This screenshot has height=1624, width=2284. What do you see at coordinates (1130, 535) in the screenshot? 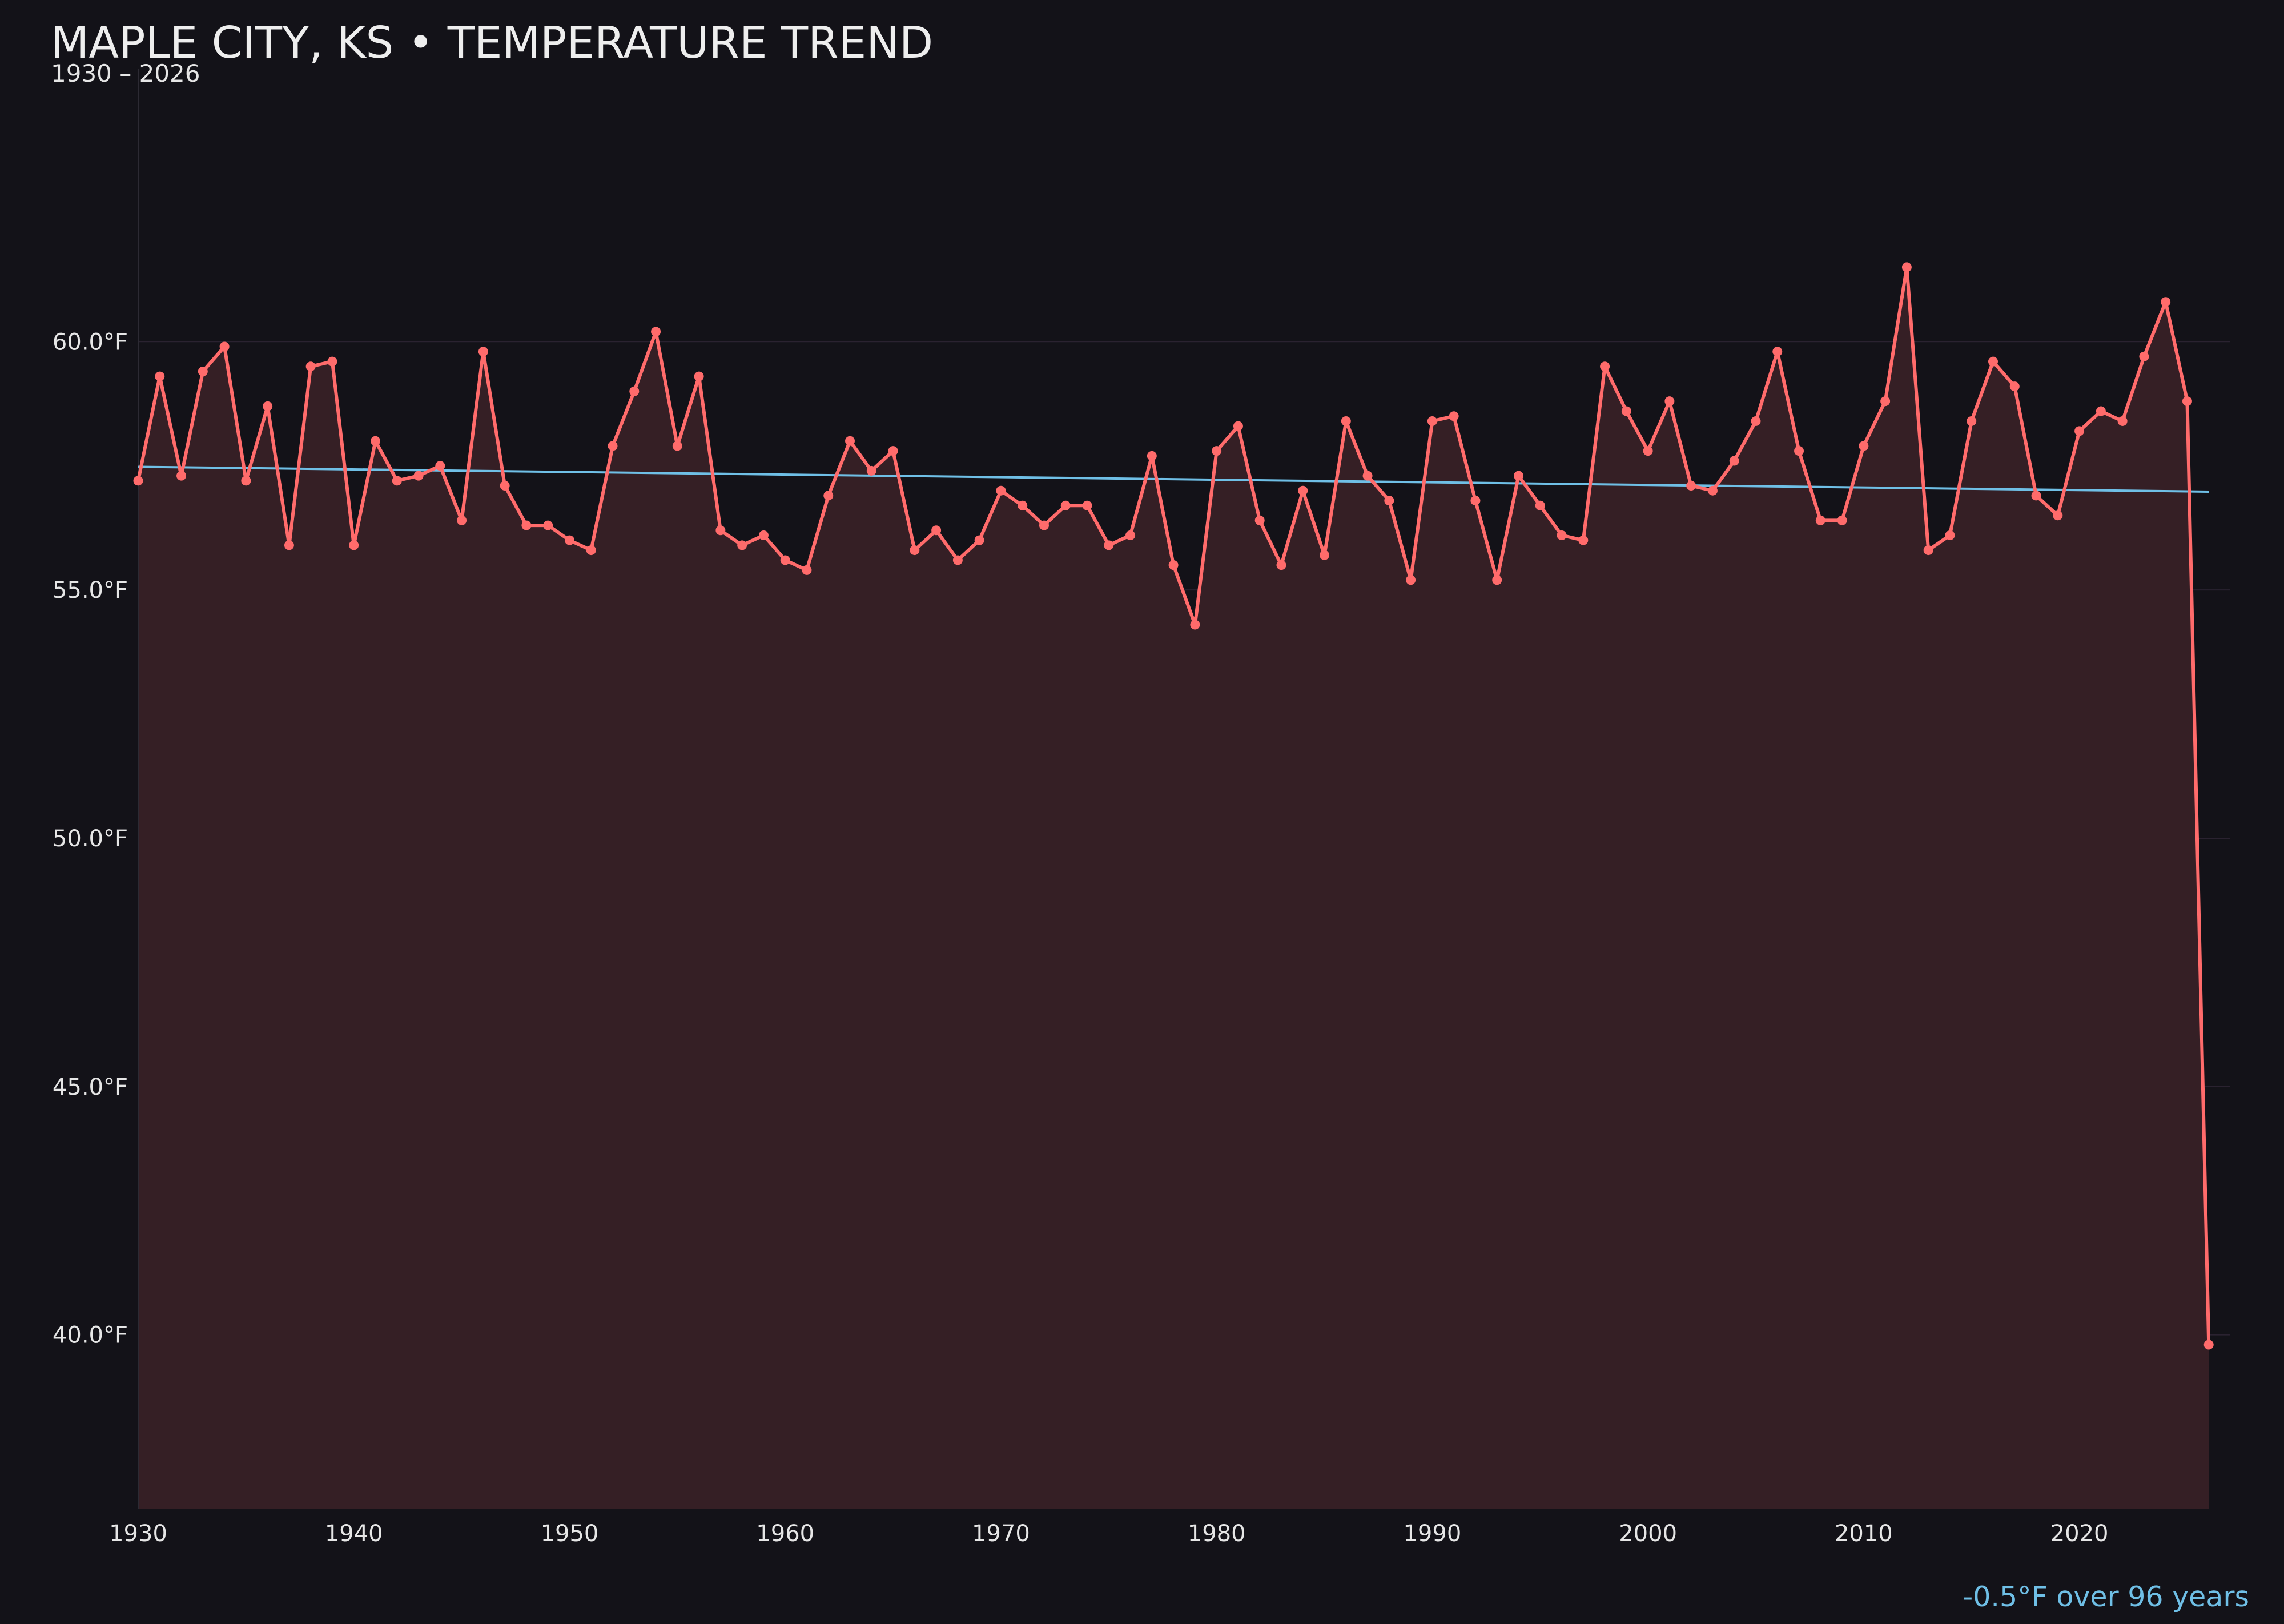
I see `data-point-1976` at bounding box center [1130, 535].